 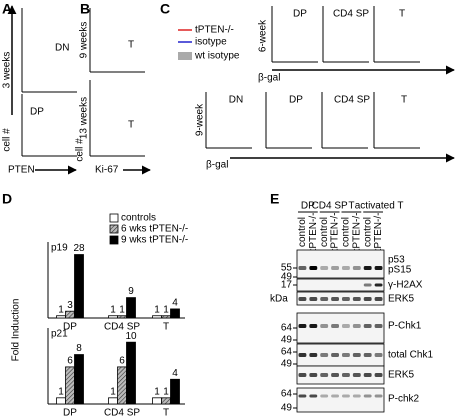 I want to click on protein-label: total Chk1, so click(x=410, y=355).